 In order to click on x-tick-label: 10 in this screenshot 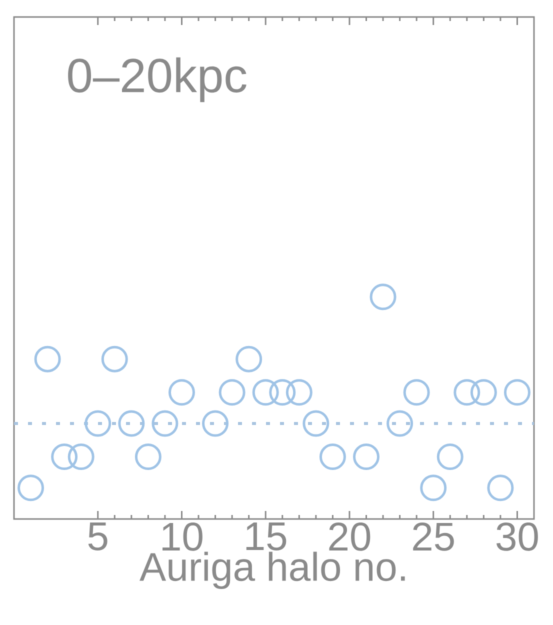, I will do `click(182, 536)`.